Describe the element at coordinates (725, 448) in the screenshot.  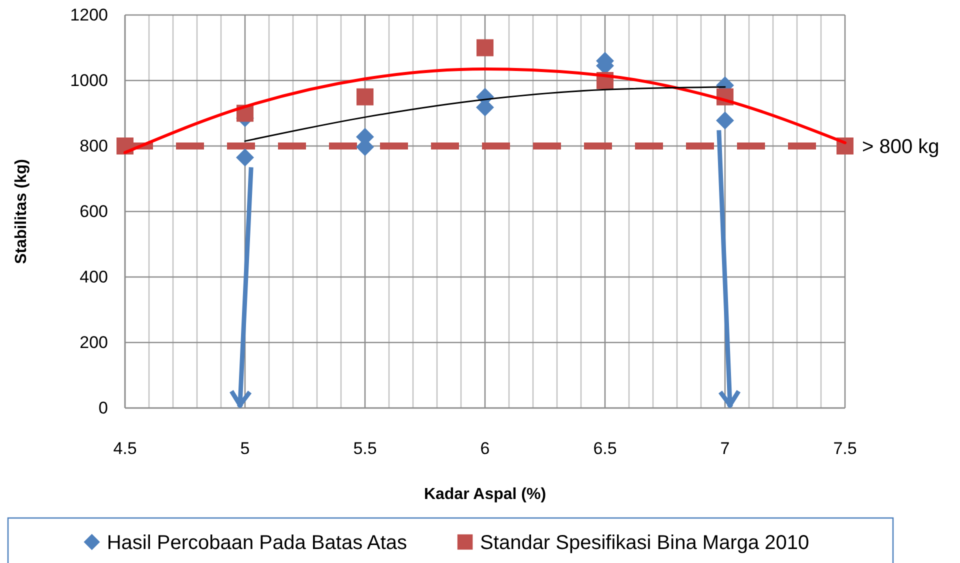
I see `x-tick-label: 7` at that location.